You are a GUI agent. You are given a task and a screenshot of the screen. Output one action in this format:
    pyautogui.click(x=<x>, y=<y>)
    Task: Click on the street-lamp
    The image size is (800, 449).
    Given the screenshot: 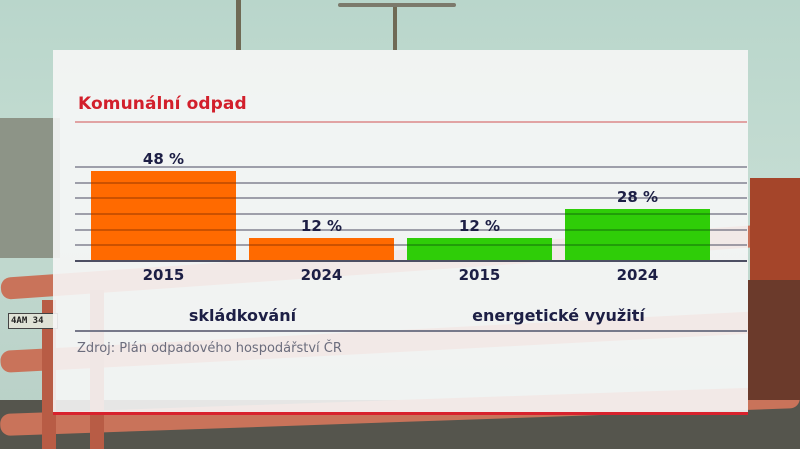 What is the action you would take?
    pyautogui.click(x=397, y=5)
    